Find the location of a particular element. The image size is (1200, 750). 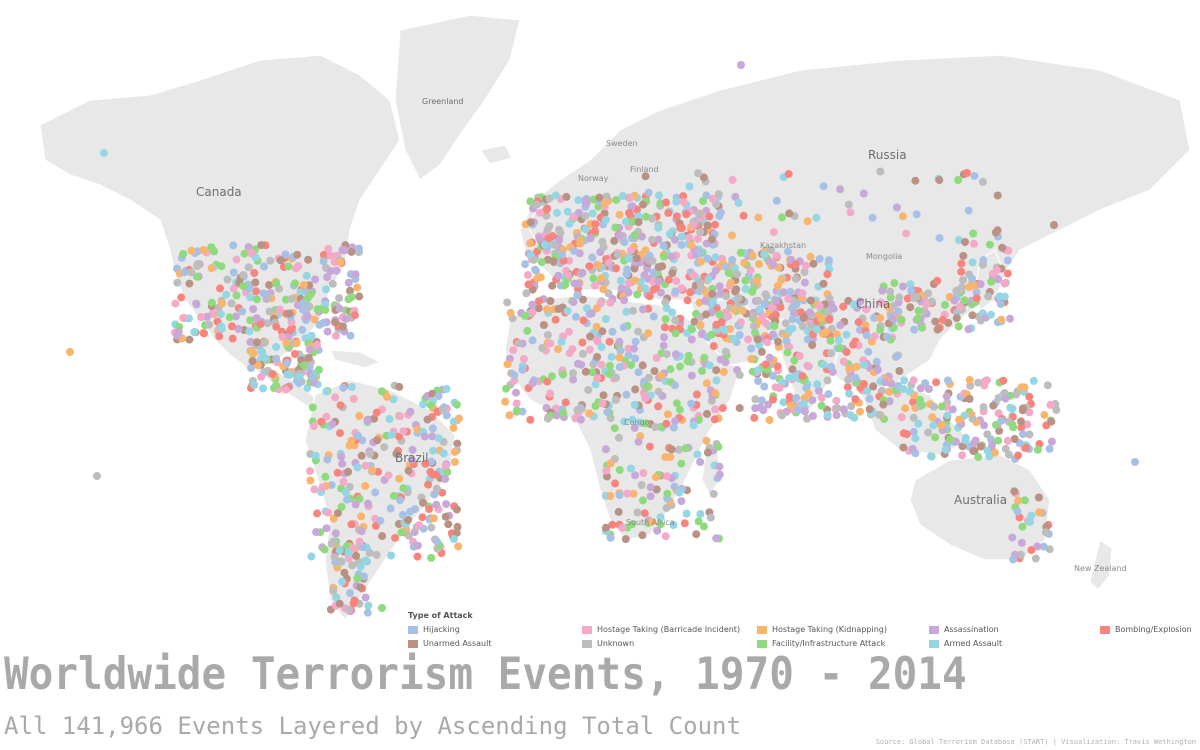

map-label-china: China is located at coordinates (873, 304).